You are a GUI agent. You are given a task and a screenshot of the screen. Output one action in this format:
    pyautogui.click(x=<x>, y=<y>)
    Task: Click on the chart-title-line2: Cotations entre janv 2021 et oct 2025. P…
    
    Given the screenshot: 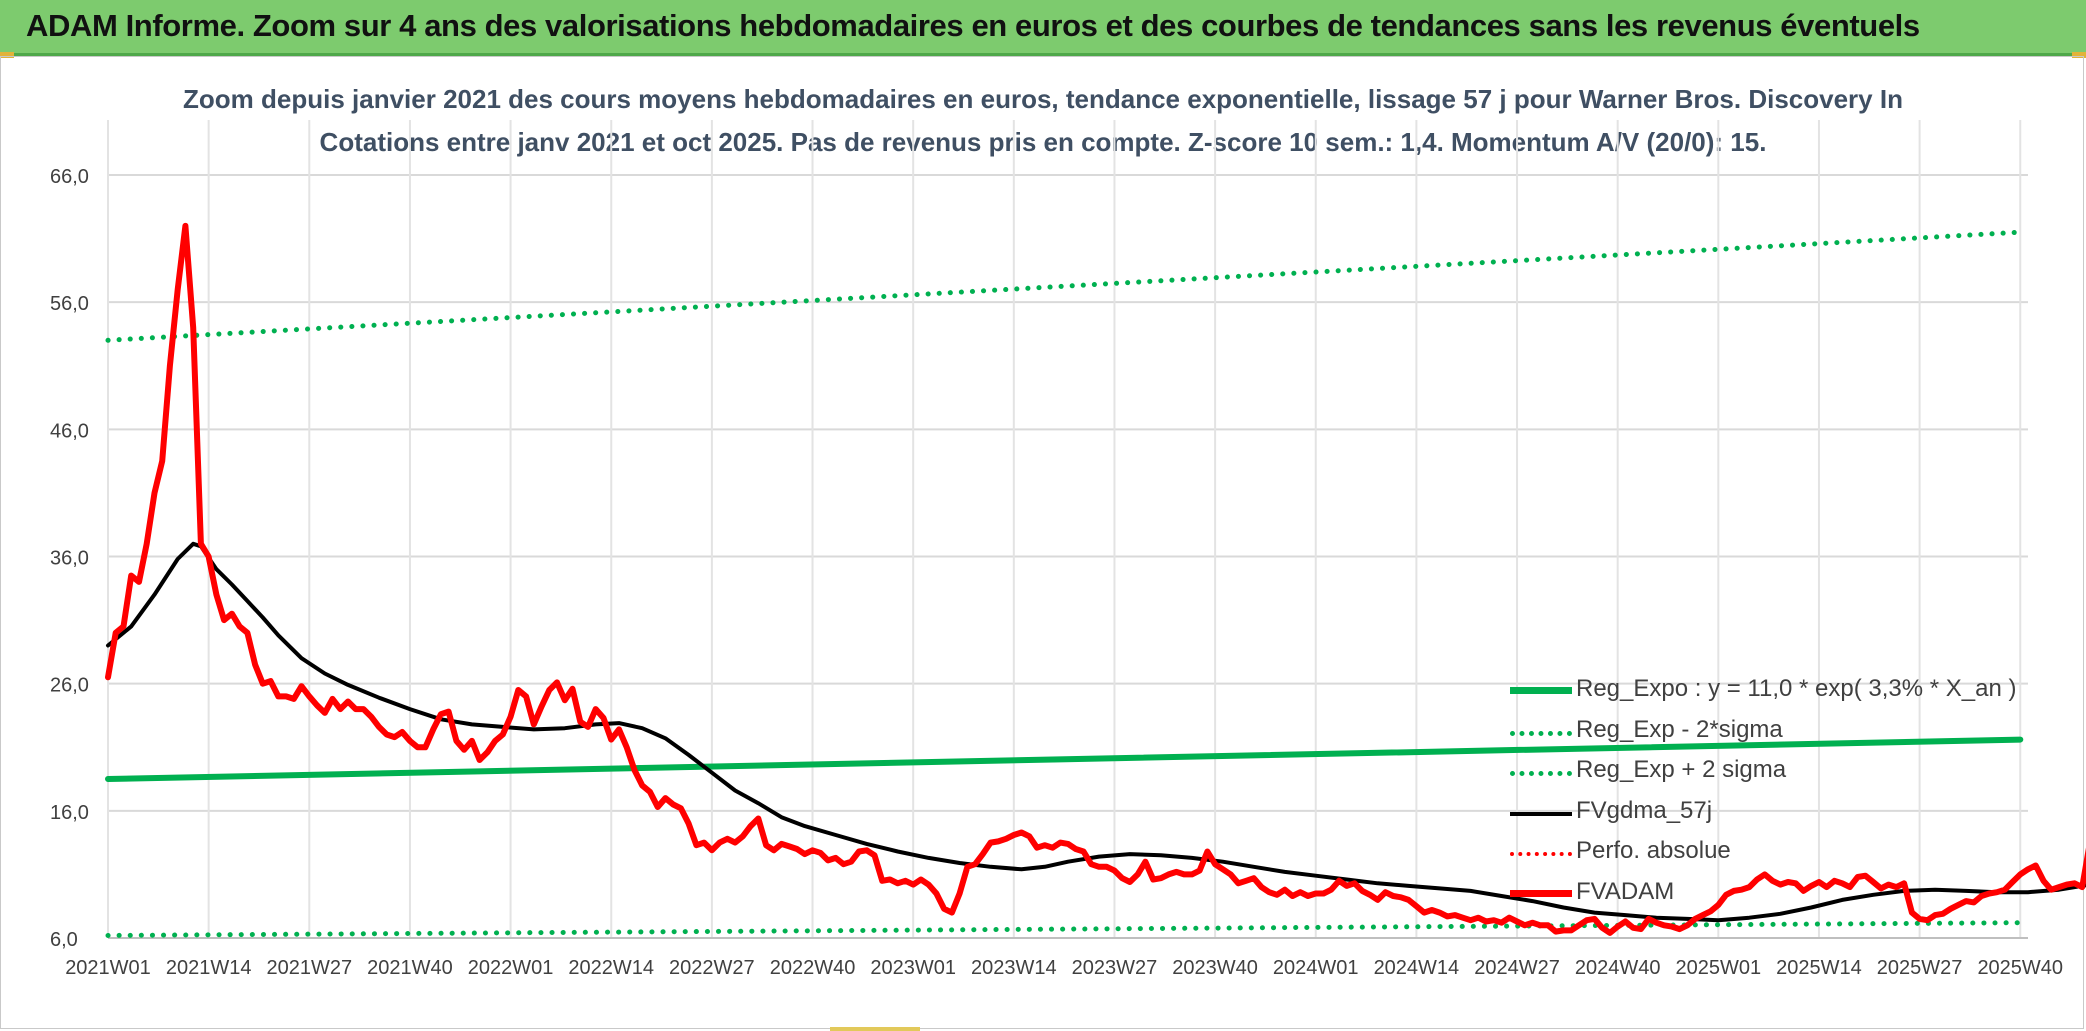 What is the action you would take?
    pyautogui.click(x=1043, y=142)
    